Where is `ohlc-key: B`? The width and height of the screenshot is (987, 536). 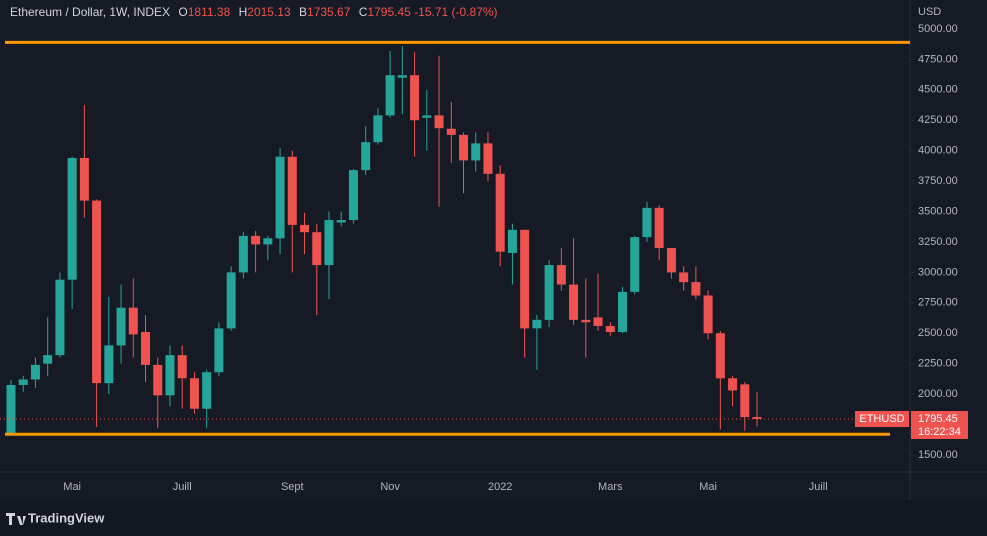
ohlc-key: B is located at coordinates (303, 12).